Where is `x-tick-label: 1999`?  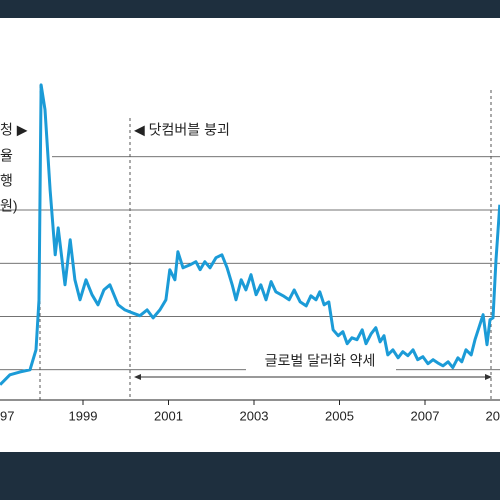 x-tick-label: 1999 is located at coordinates (83, 415).